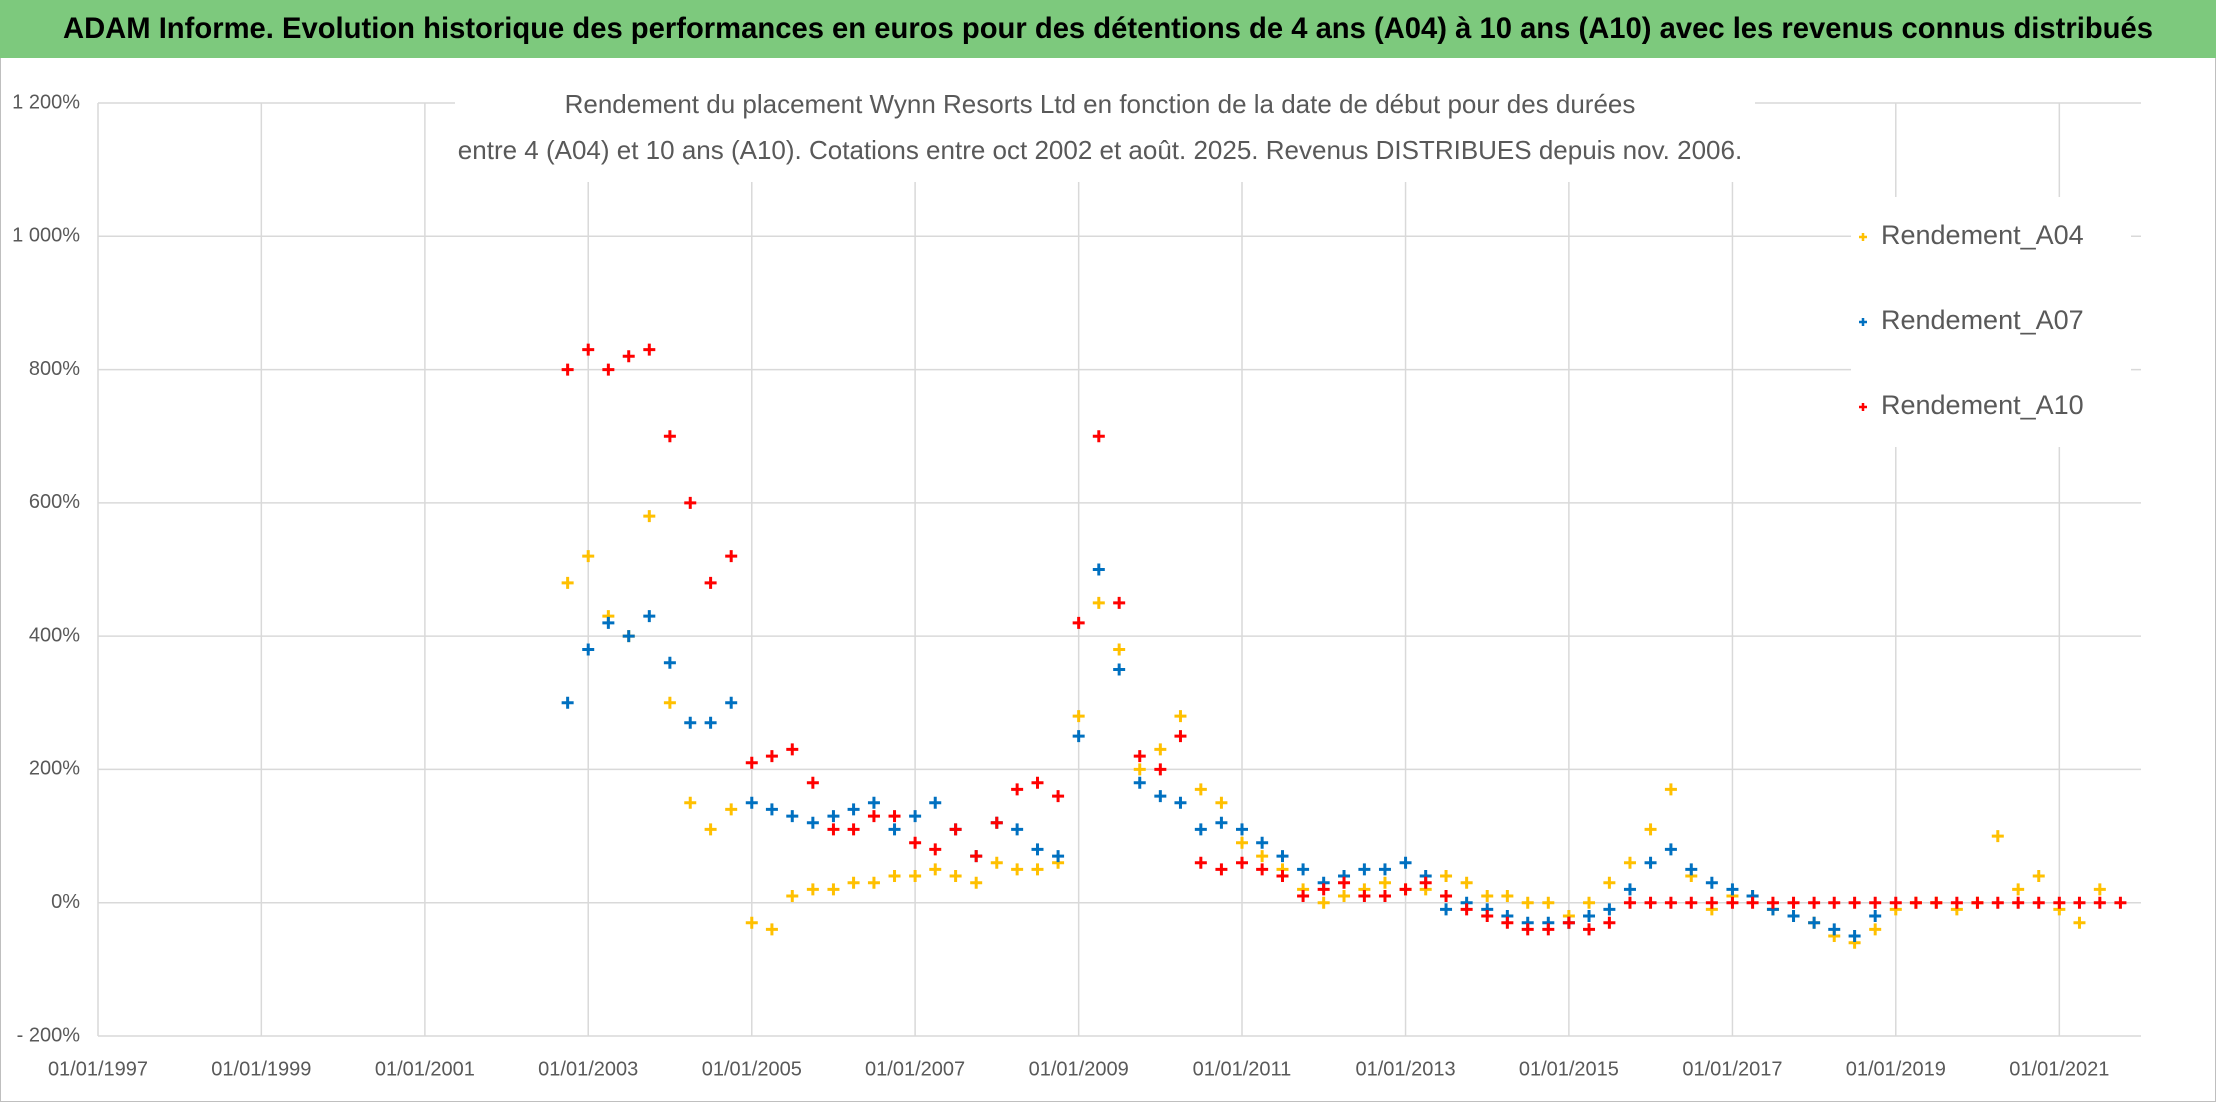 The height and width of the screenshot is (1102, 2216). Describe the element at coordinates (49, 1035) in the screenshot. I see `y-tick-label: - 200%` at that location.